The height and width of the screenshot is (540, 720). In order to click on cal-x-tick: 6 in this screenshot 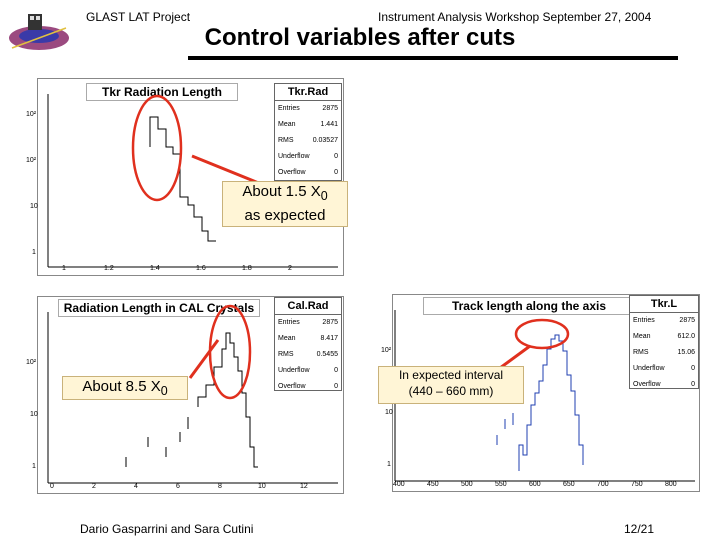, I will do `click(178, 486)`.